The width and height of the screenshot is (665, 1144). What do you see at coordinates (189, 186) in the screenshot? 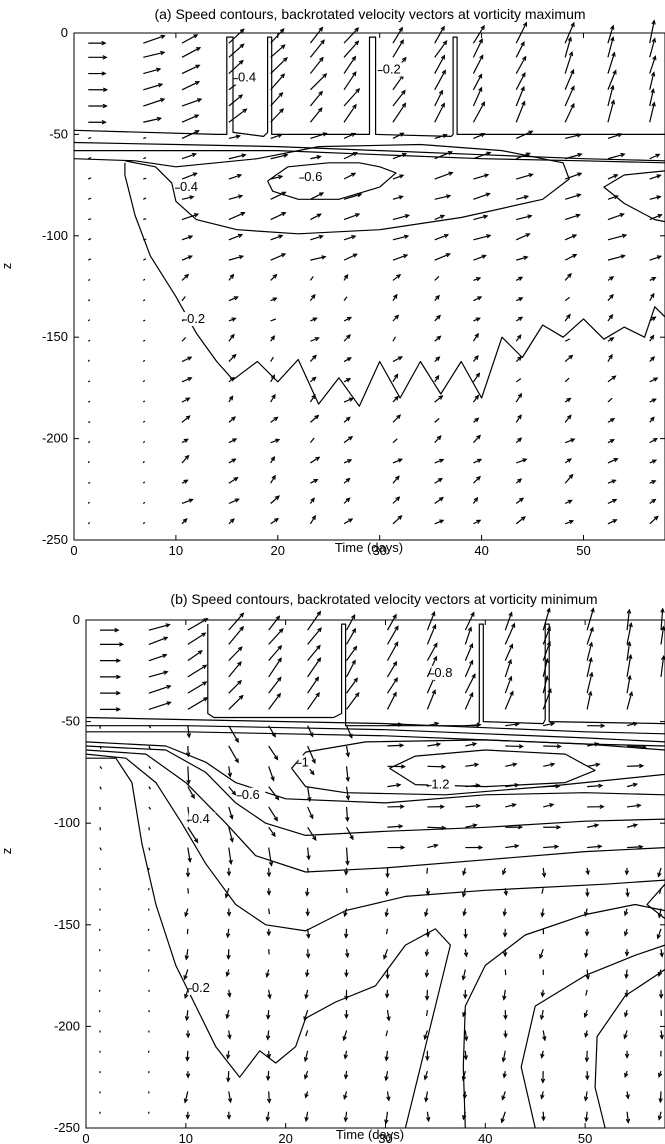
I see `contour-label: 0.4` at bounding box center [189, 186].